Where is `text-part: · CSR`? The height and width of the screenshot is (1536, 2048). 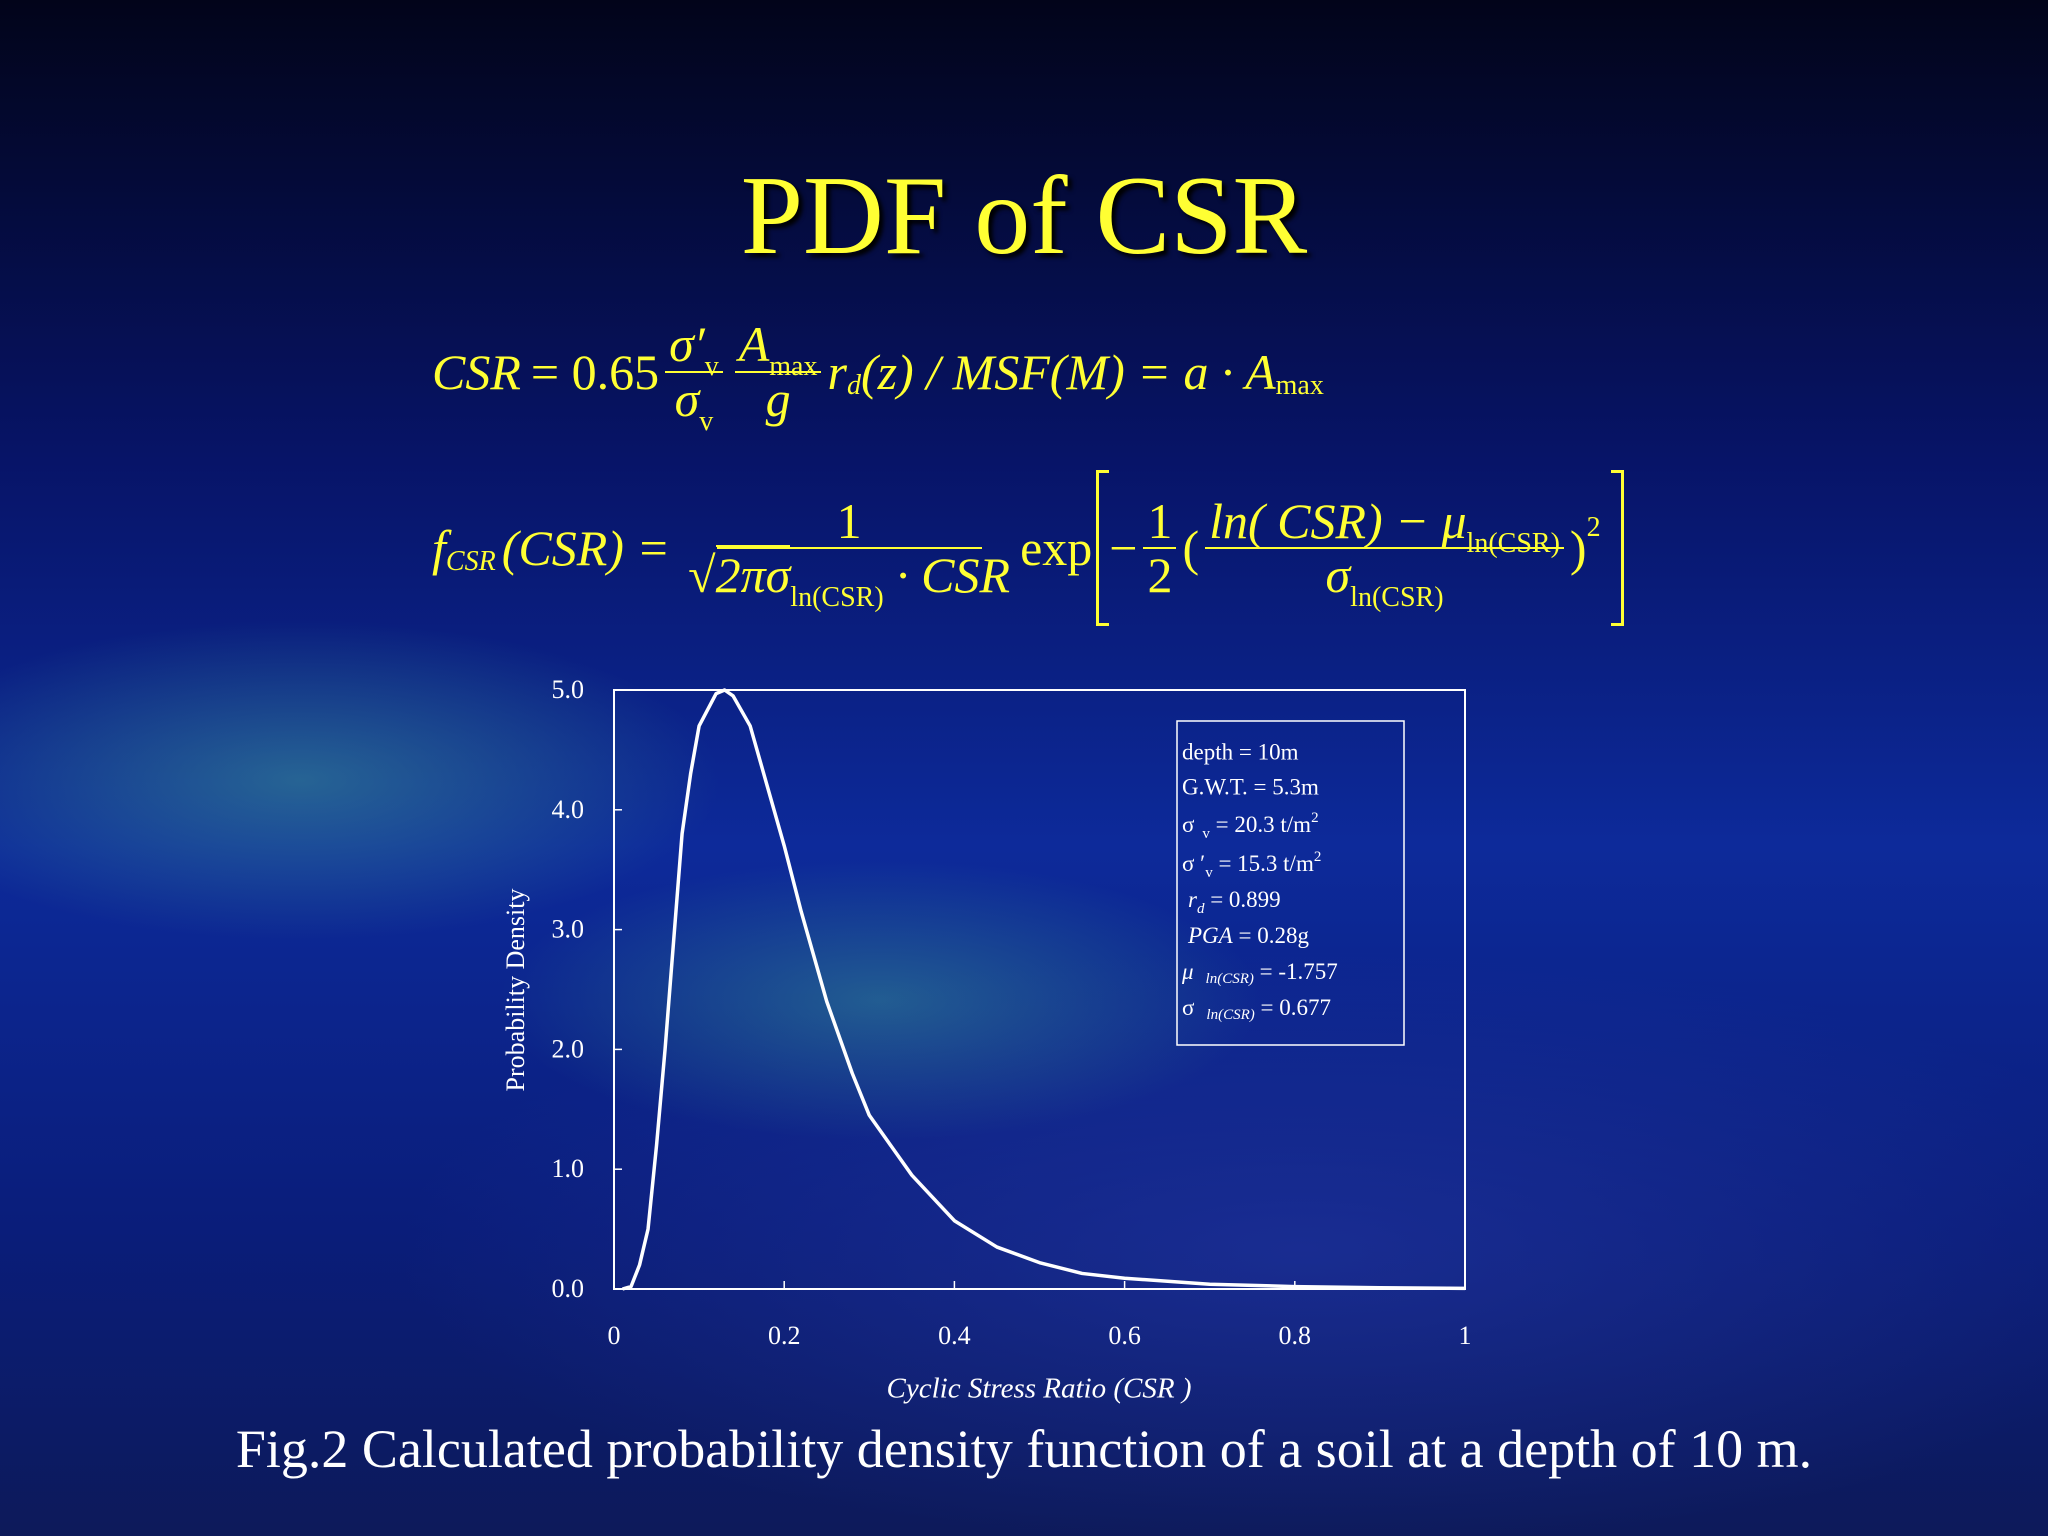
text-part: · CSR is located at coordinates (947, 575).